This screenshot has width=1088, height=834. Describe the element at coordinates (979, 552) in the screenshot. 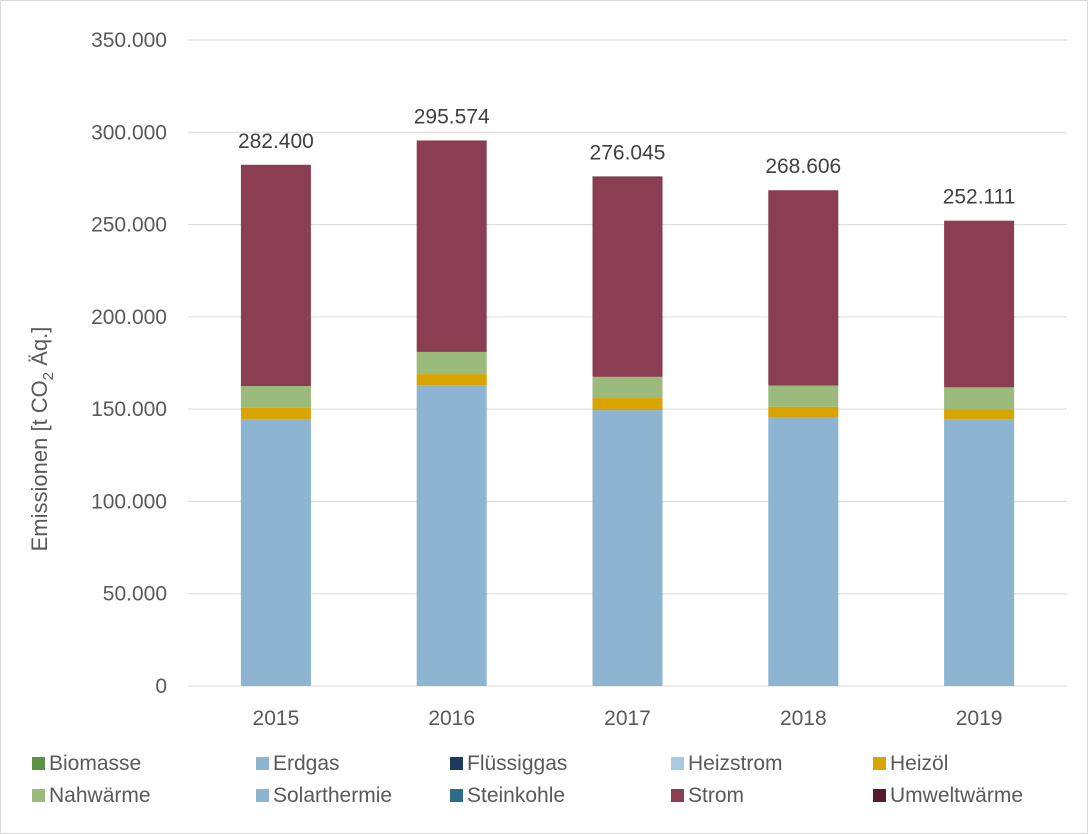

I see `bar-segment-erdgas-2019` at that location.